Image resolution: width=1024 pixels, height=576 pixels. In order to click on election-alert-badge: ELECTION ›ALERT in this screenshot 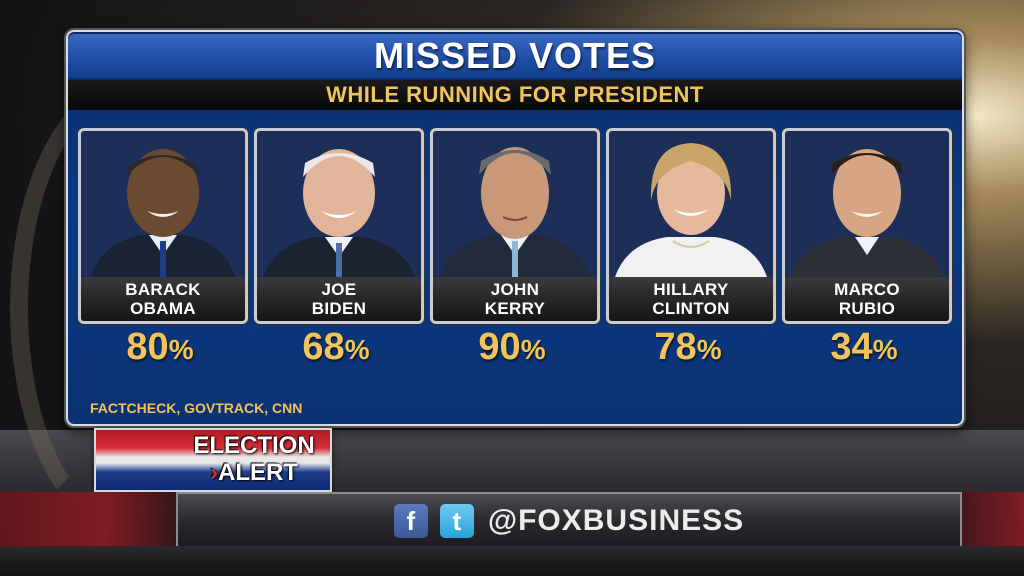, I will do `click(213, 460)`.